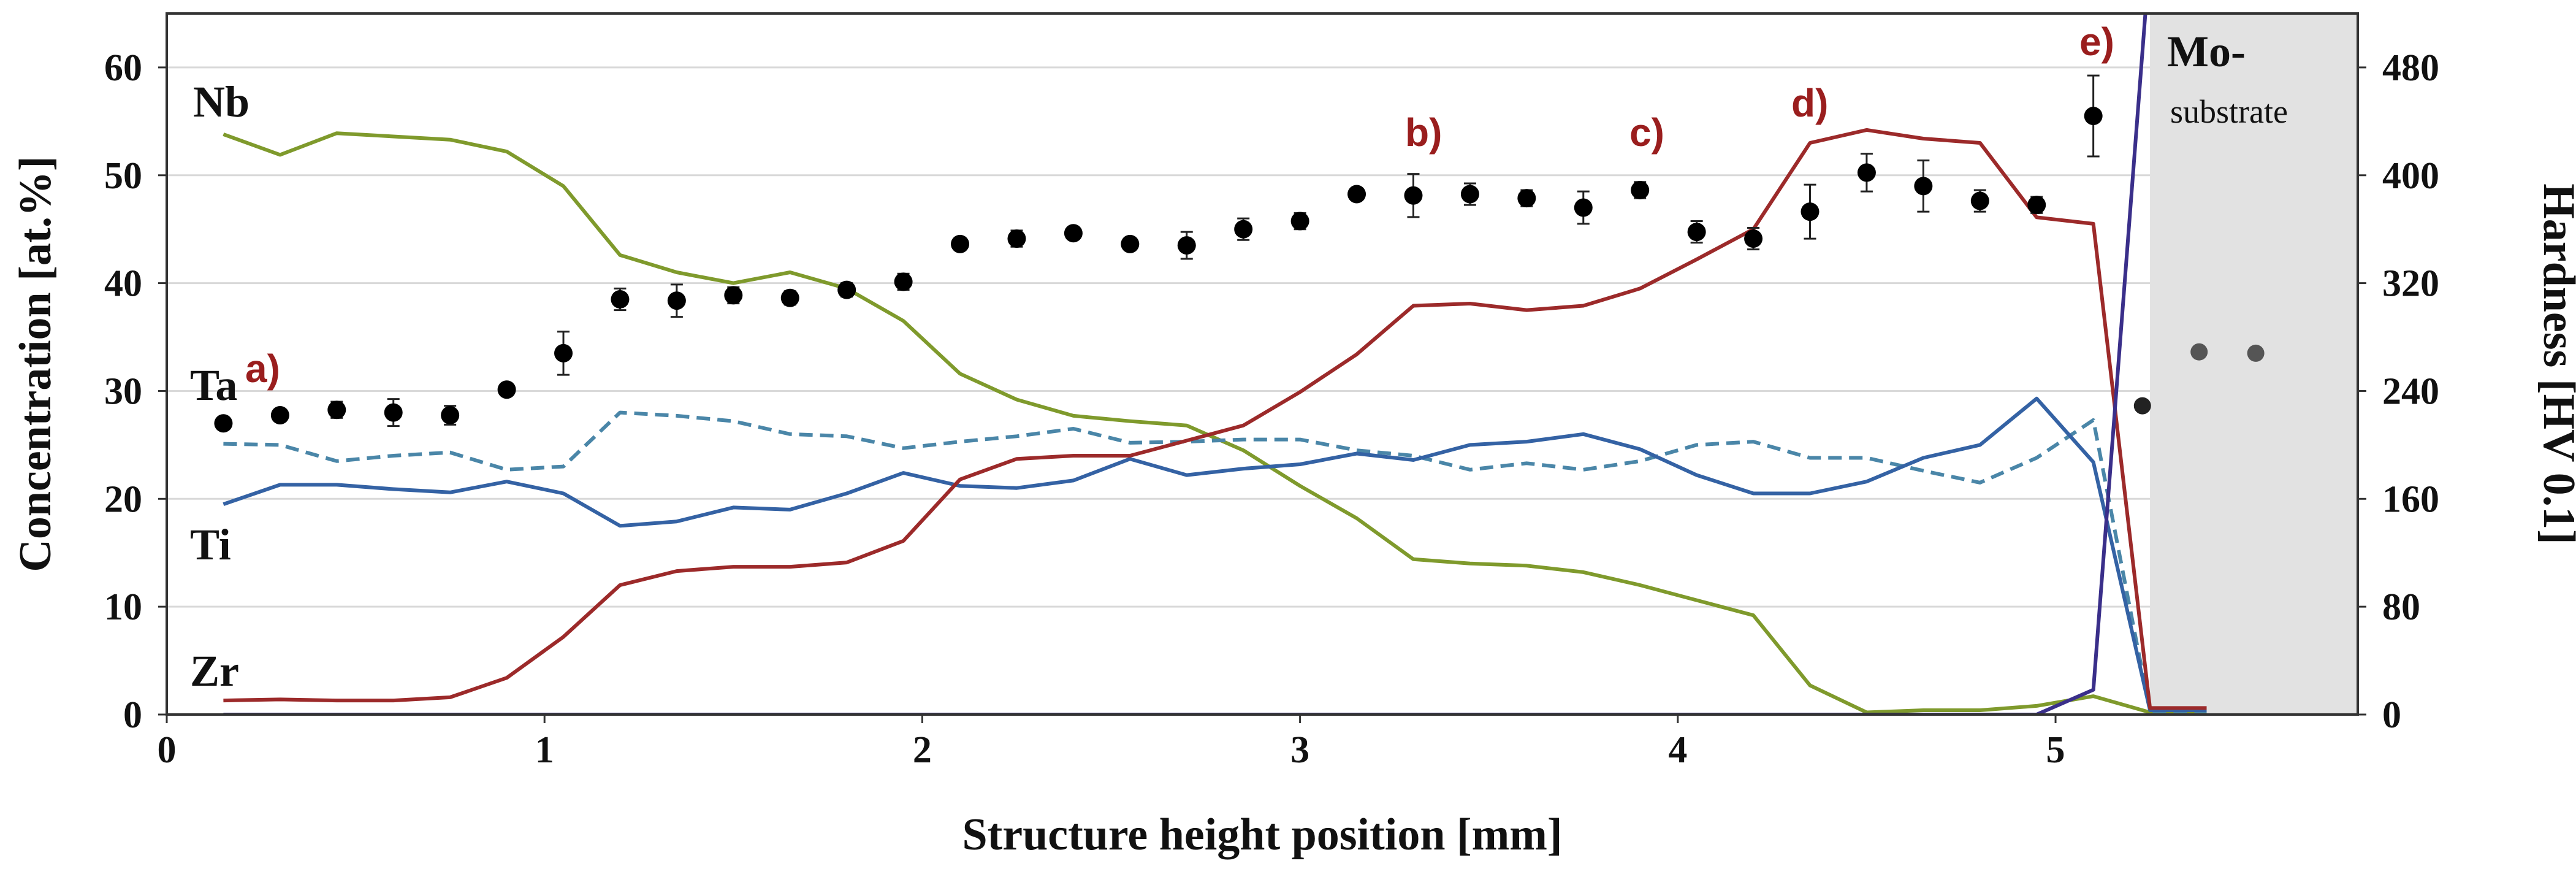 This screenshot has height=874, width=2576. I want to click on x-tick-label: 0, so click(167, 750).